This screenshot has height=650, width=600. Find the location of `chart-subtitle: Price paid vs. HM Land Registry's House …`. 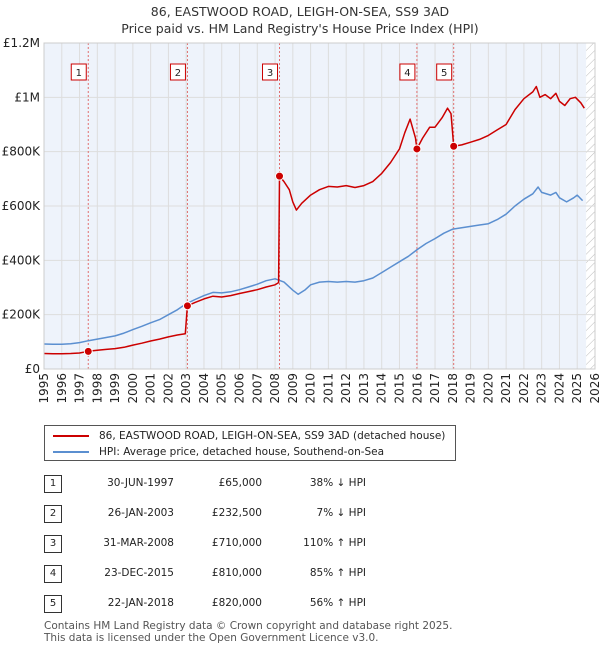

chart-subtitle: Price paid vs. HM Land Registry's House … is located at coordinates (299, 28).